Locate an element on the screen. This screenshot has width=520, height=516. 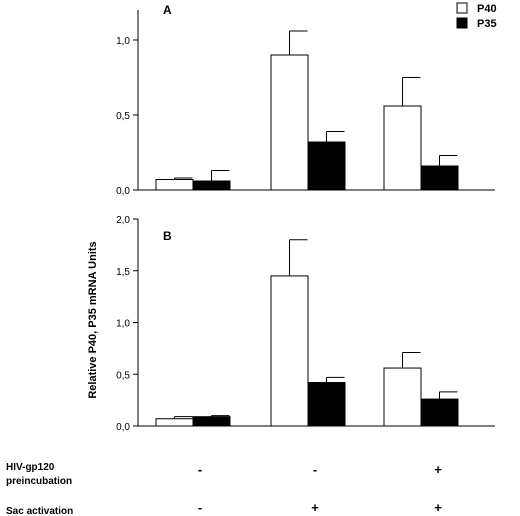
condition-label-sac: Sac activation is located at coordinates (39, 511).